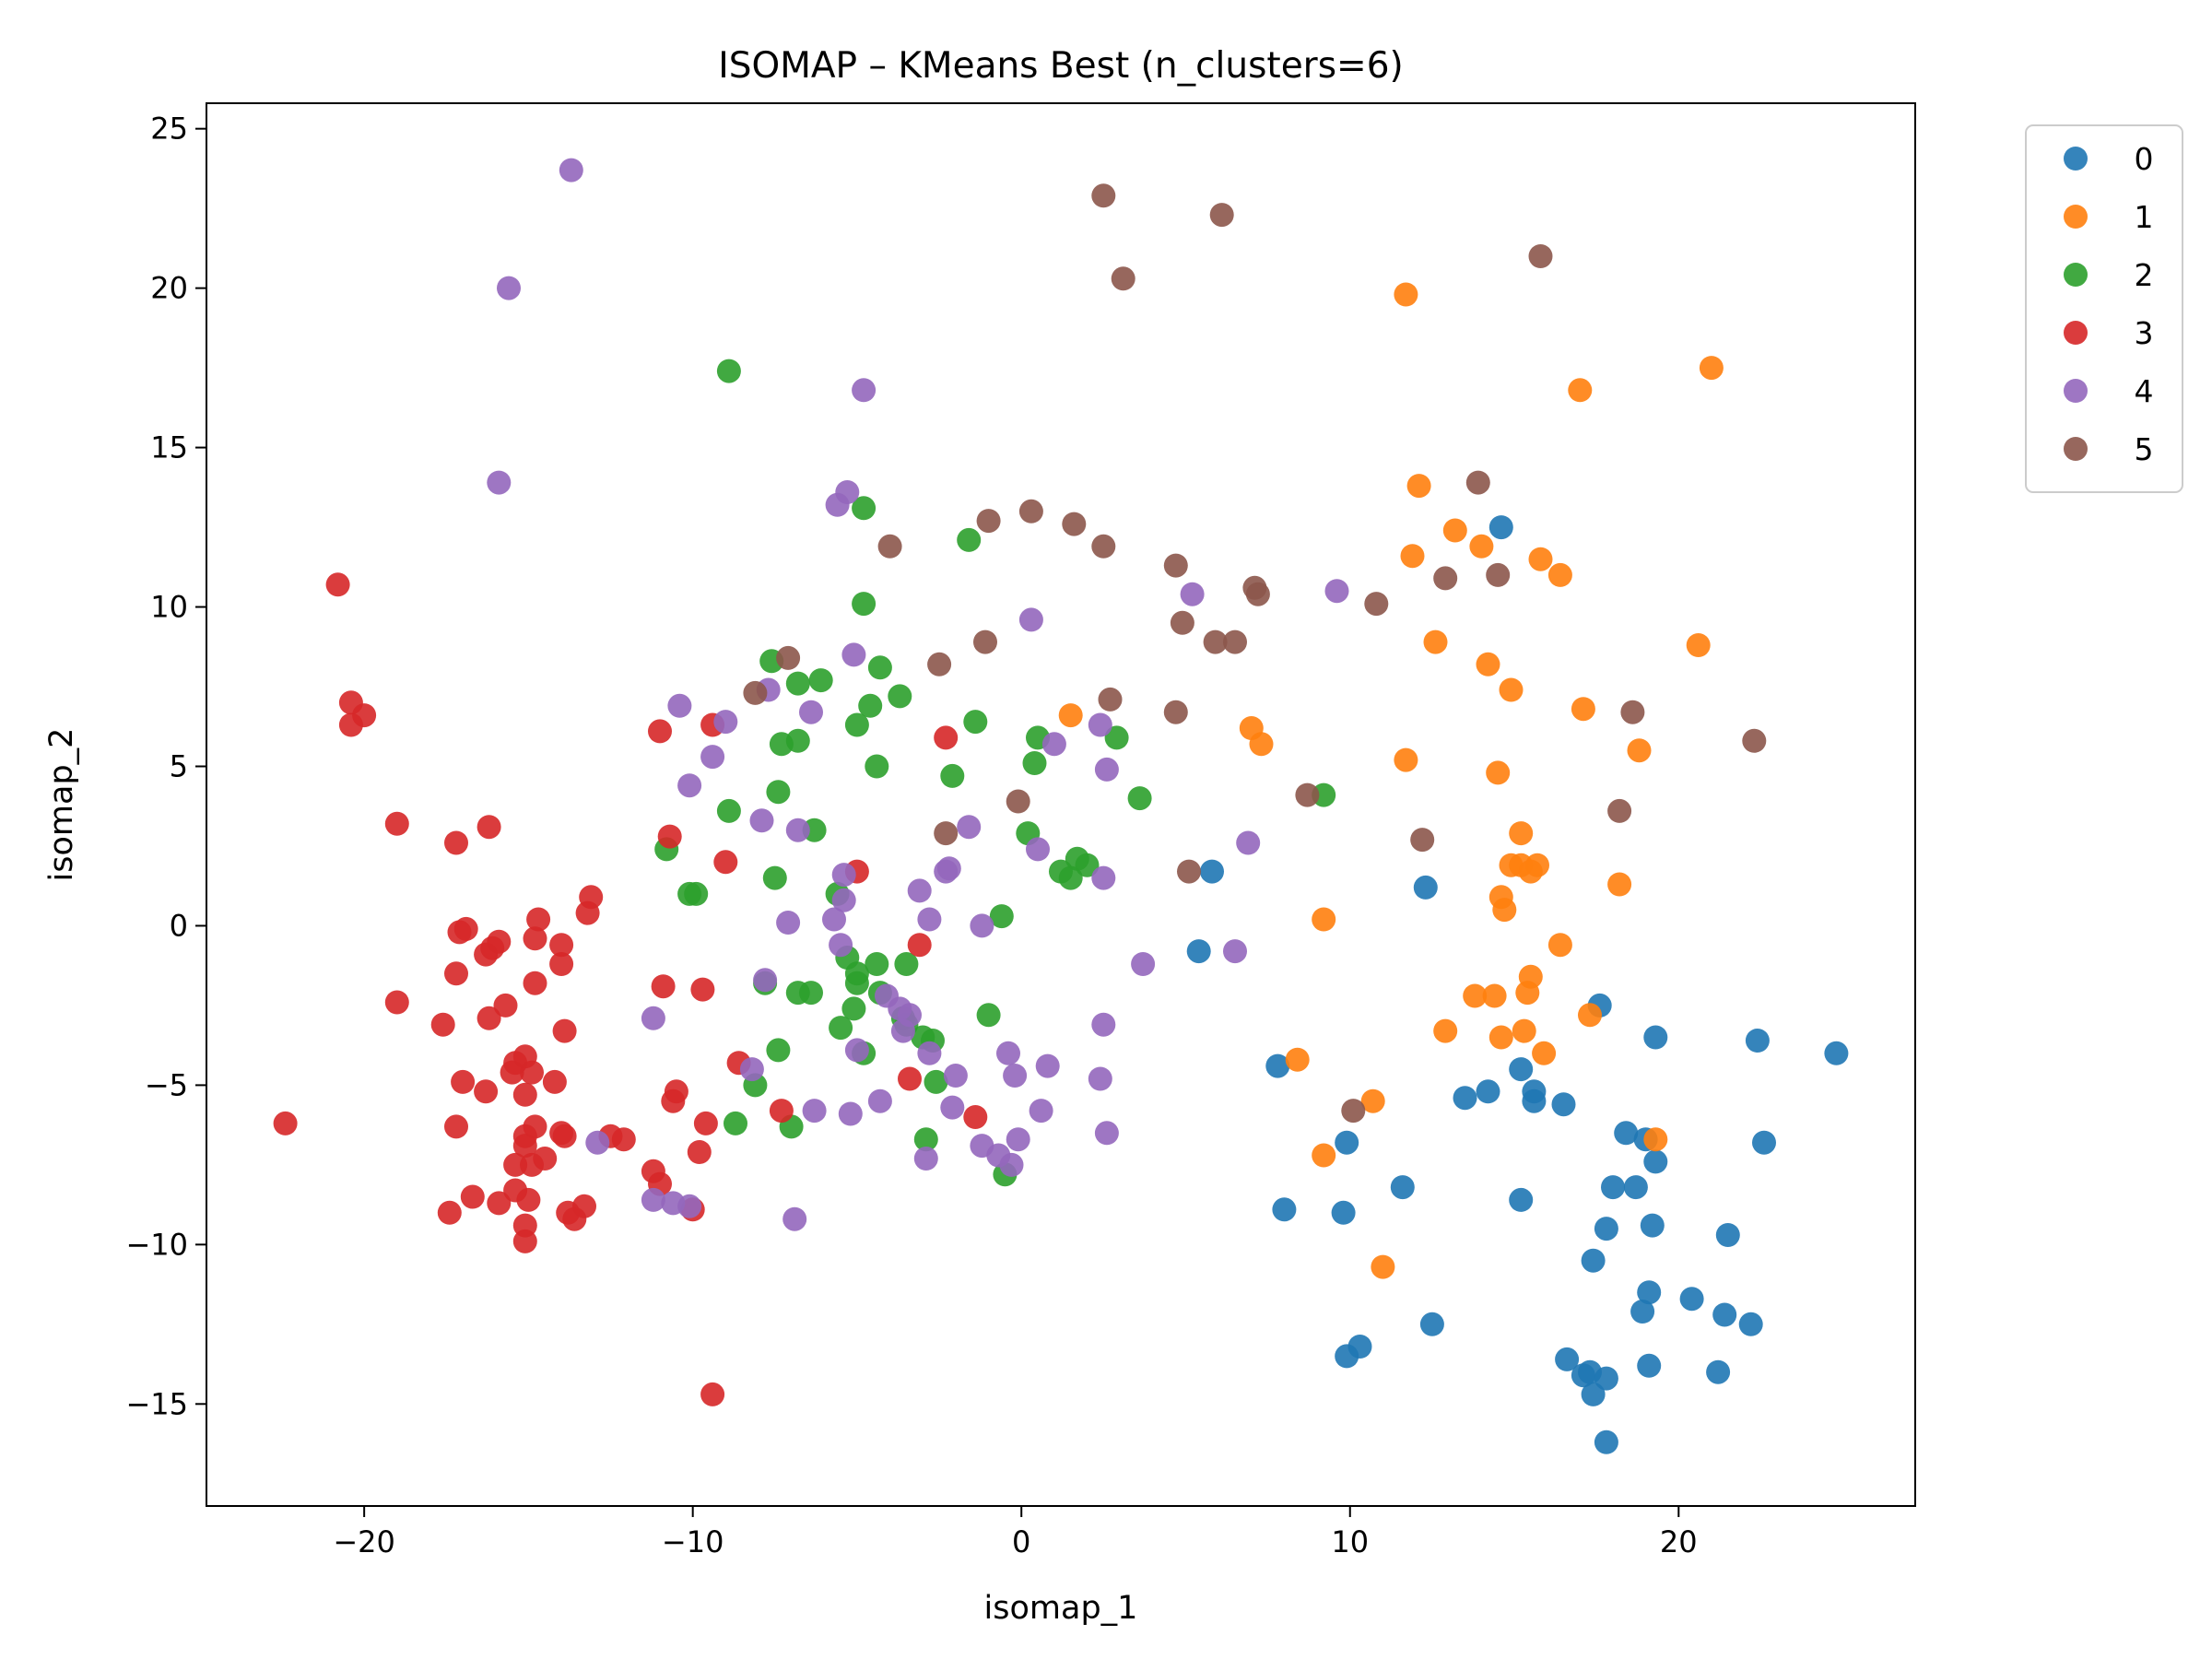  What do you see at coordinates (1679, 1541) in the screenshot?
I see `x-tick-label: 20` at bounding box center [1679, 1541].